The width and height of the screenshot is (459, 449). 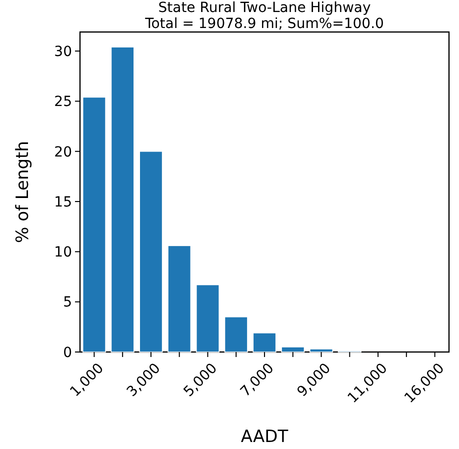 I want to click on x-axis-title: AADT, so click(x=264, y=437).